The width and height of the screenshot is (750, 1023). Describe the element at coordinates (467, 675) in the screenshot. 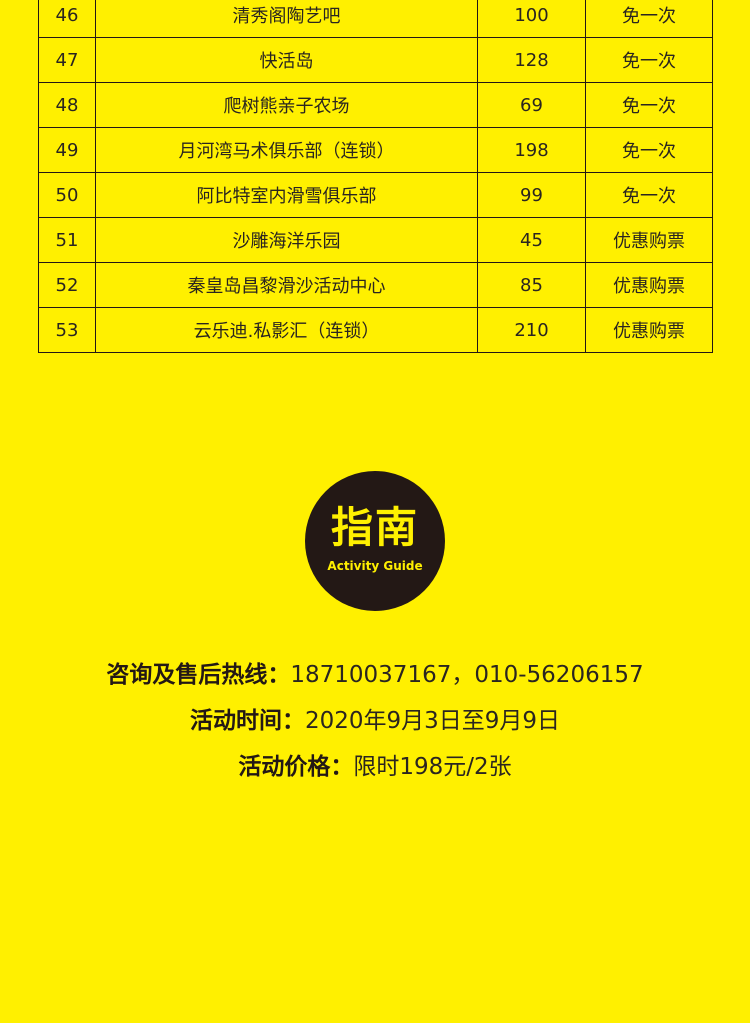

I see `hotline-value: 18710037167，010-56206157` at that location.